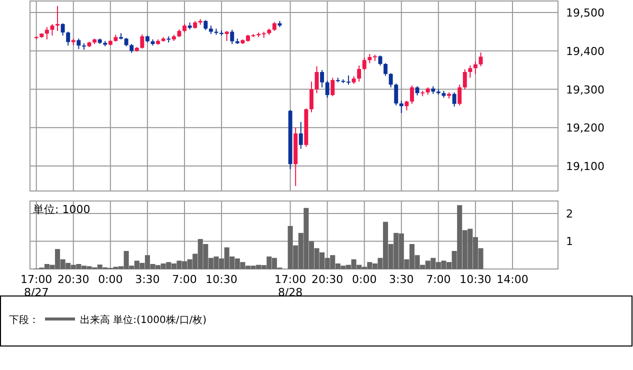  What do you see at coordinates (585, 89) in the screenshot?
I see `y-tick-label: 19,300` at bounding box center [585, 89].